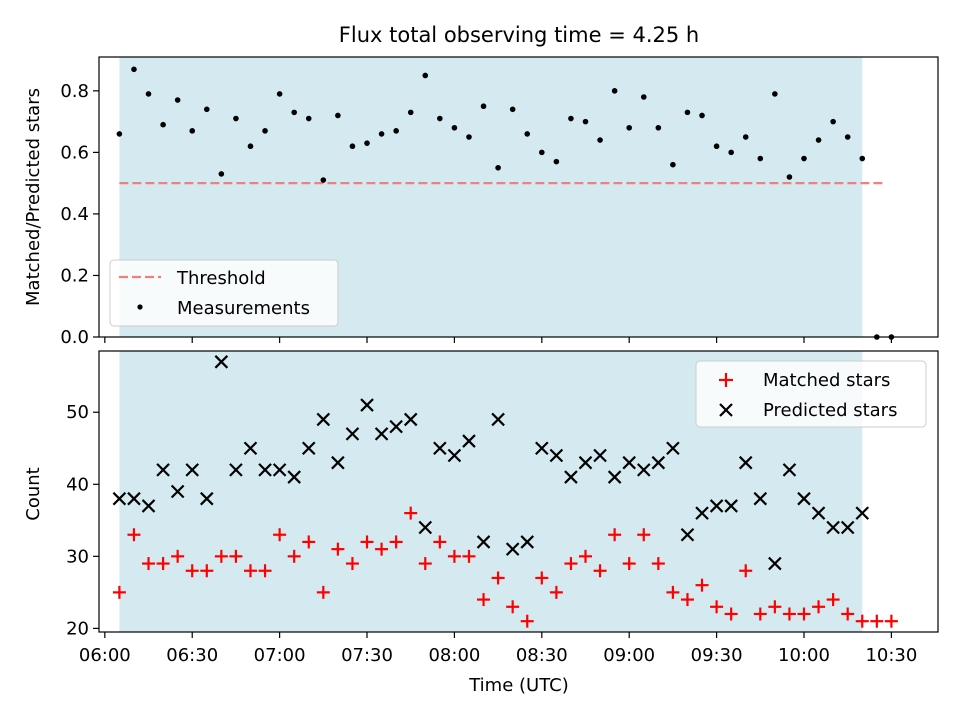 This screenshot has height=720, width=960. Describe the element at coordinates (140, 307) in the screenshot. I see `measurements-legend-swatch` at that location.